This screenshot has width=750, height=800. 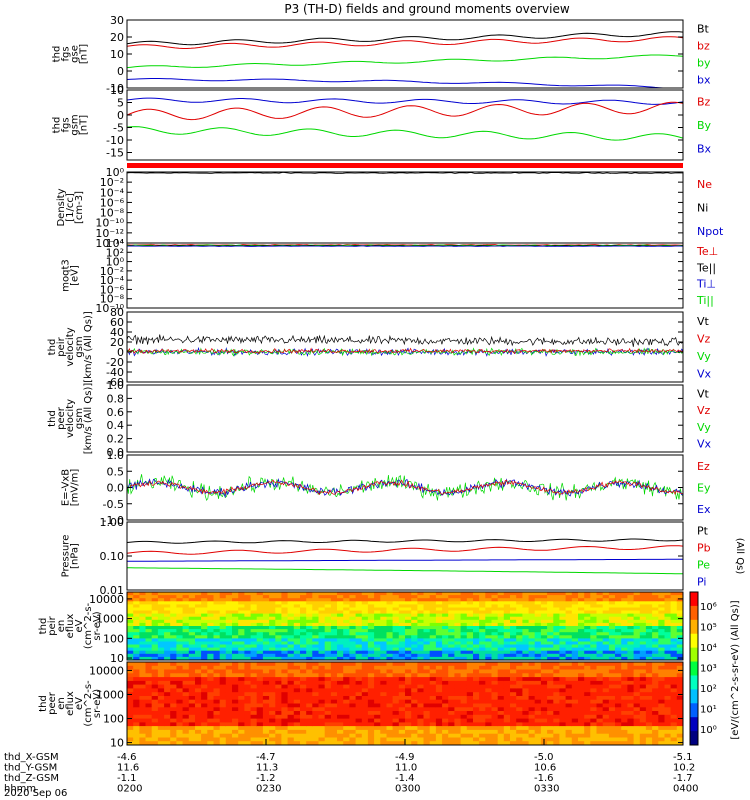 I want to click on colorbar-segment, so click(x=694, y=738).